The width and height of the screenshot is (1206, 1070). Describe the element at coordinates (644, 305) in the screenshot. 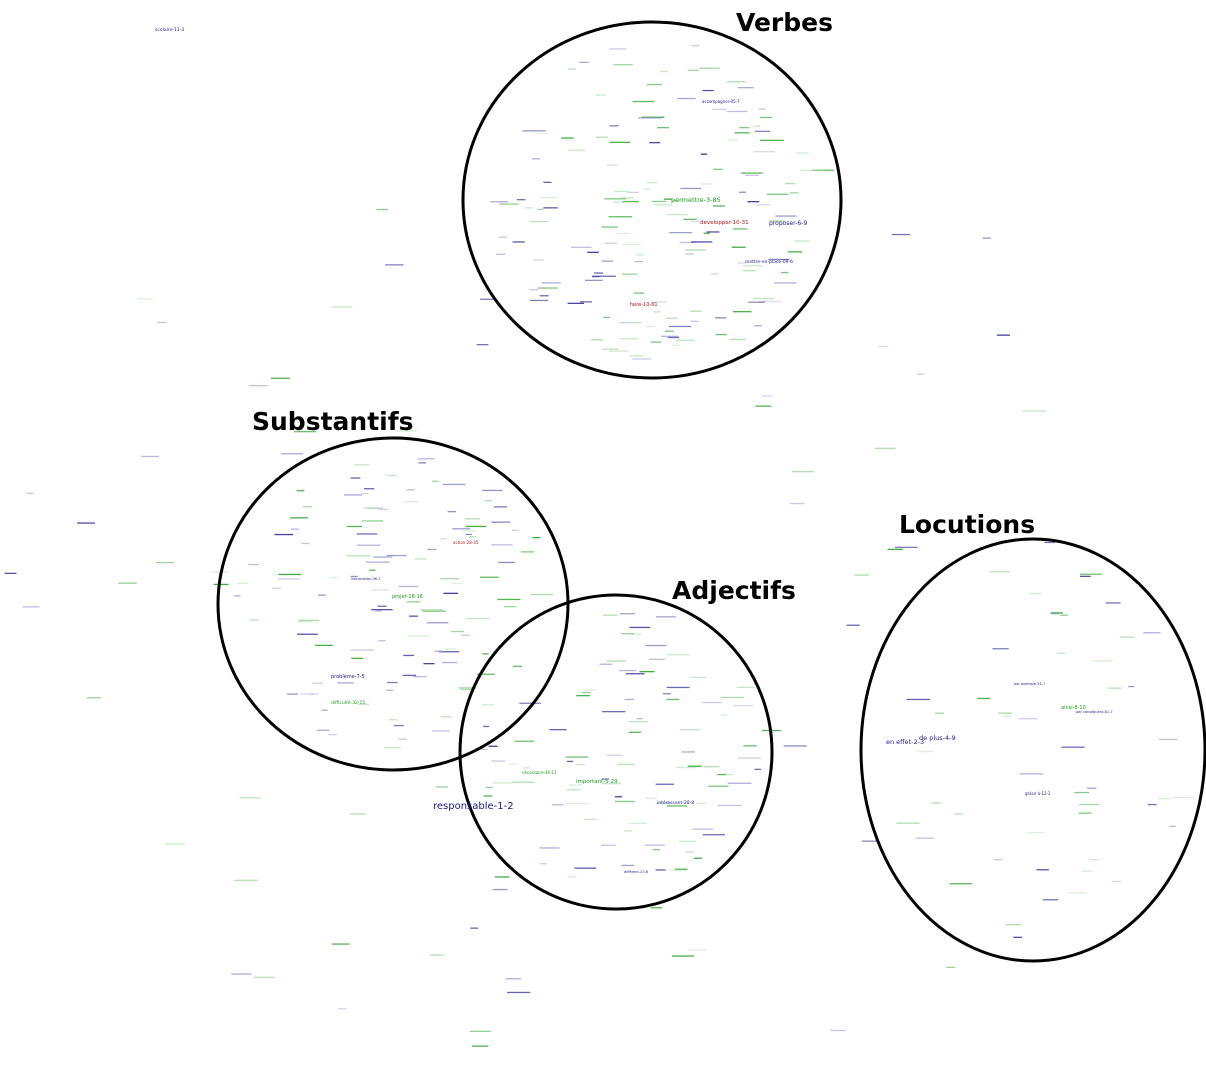

I see `word-label: faire-10-61` at that location.